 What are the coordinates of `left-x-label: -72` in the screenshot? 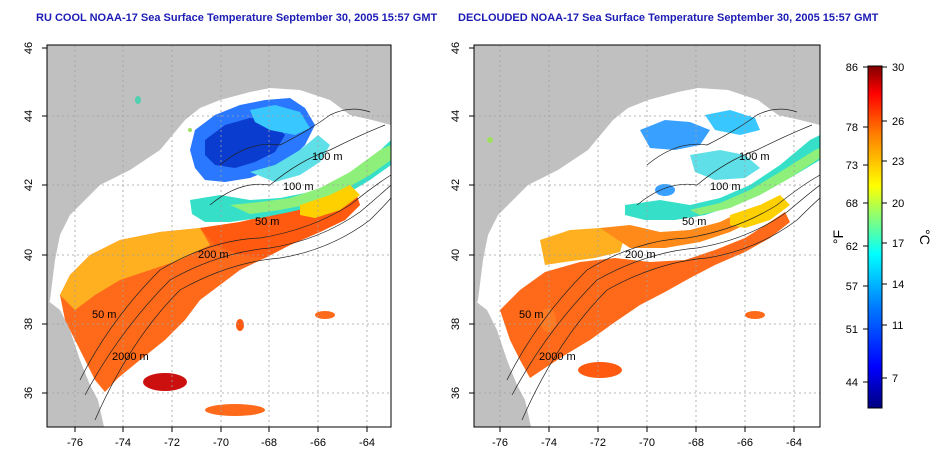 It's located at (172, 443).